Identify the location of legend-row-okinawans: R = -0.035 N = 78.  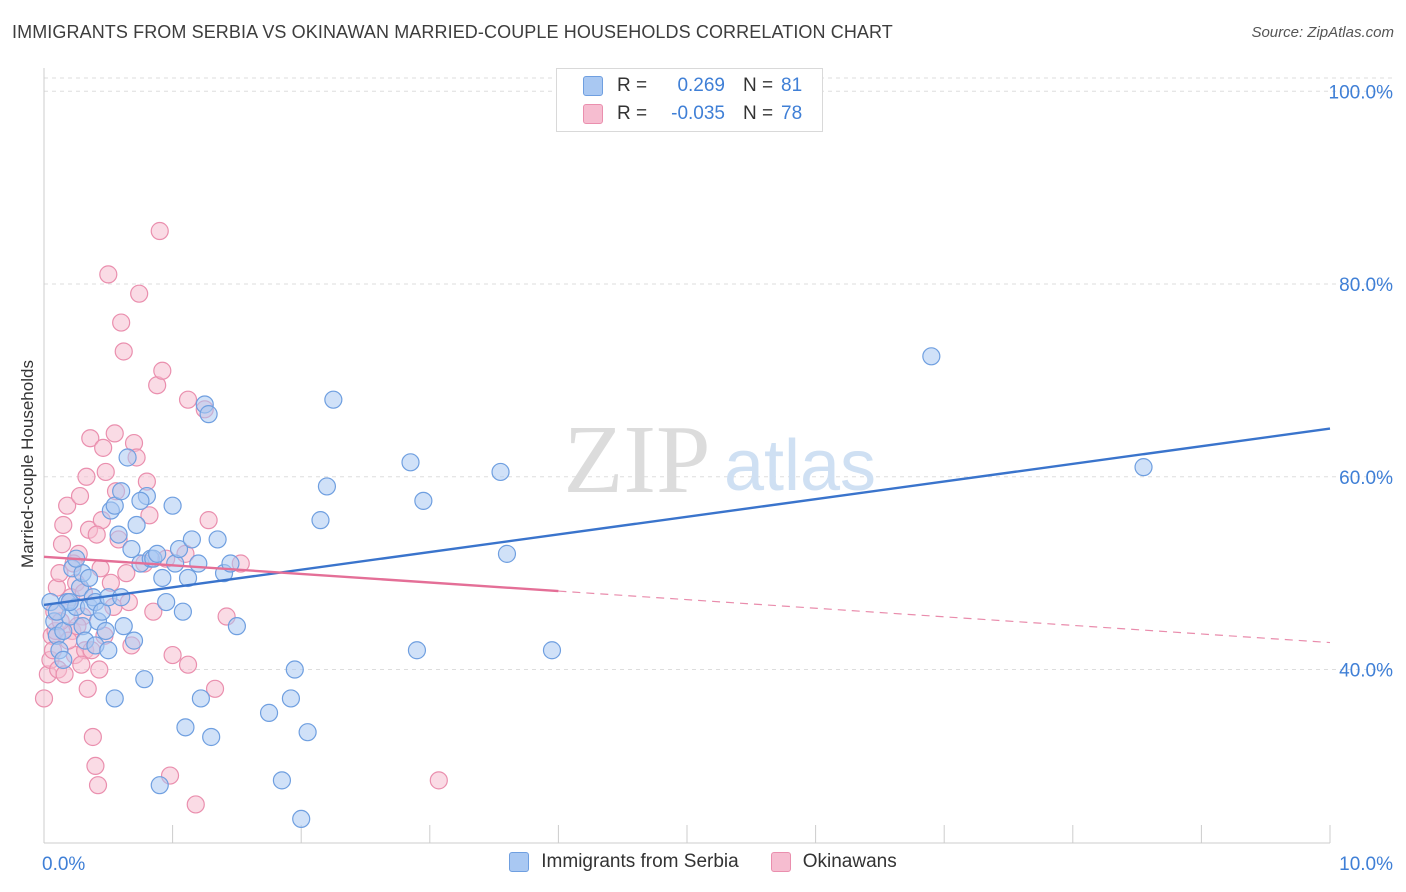
(679, 114).